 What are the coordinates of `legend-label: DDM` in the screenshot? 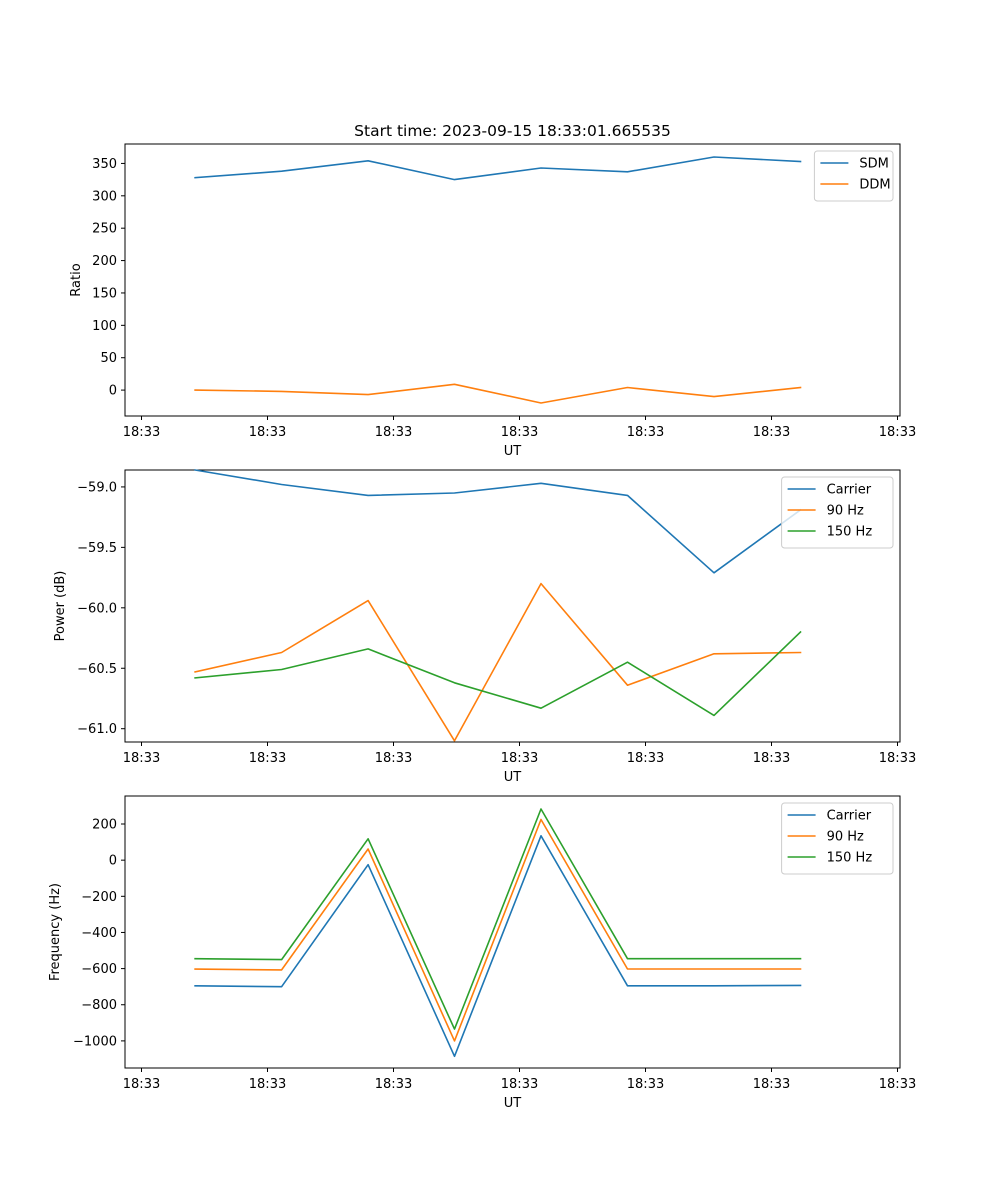 It's located at (874, 185).